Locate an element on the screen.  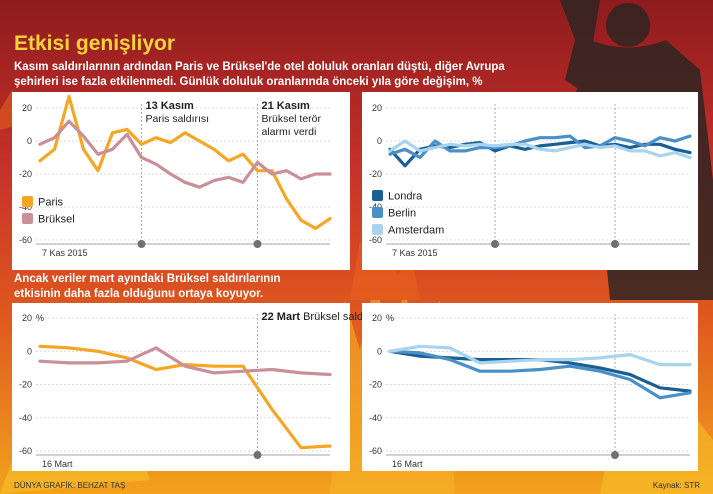
page-title: Etkisi genişliyor is located at coordinates (94, 43).